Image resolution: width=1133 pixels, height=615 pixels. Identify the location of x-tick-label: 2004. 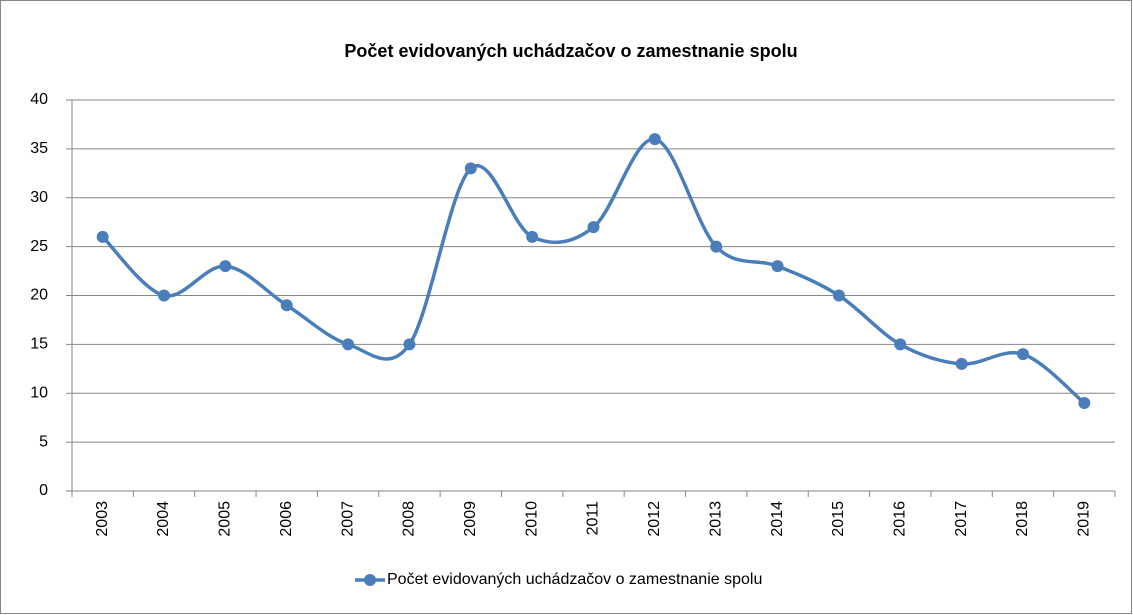
(163, 519).